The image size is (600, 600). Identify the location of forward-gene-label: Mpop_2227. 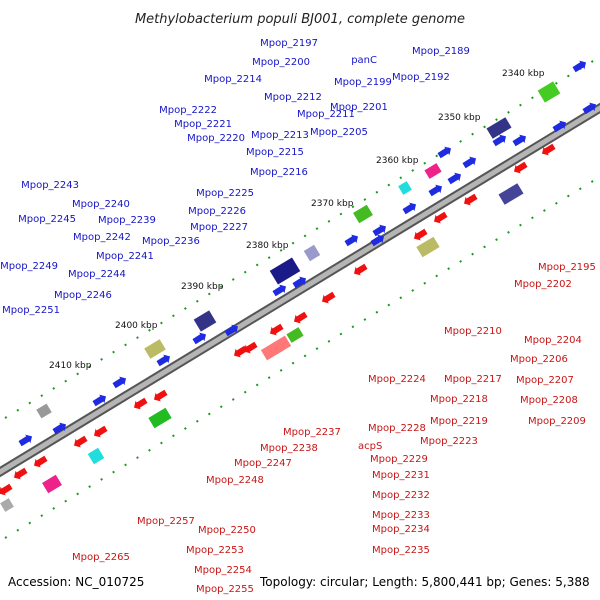
(219, 227).